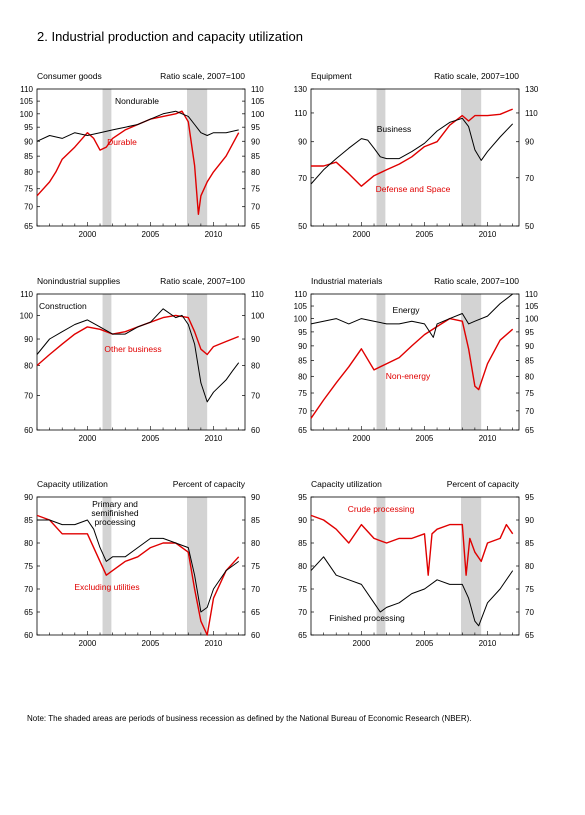 Image resolution: width=585 pixels, height=815 pixels. Describe the element at coordinates (28, 430) in the screenshot. I see `y-tick-label-left: 60` at that location.